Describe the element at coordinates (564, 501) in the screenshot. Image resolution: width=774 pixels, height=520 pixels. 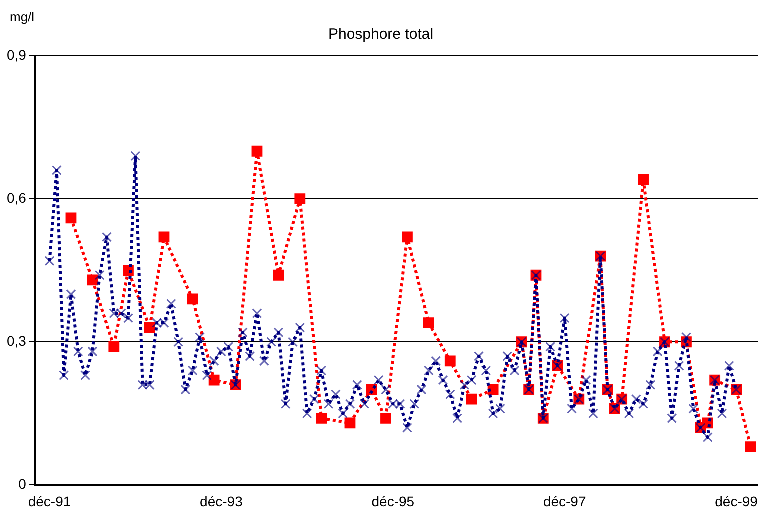
I see `x-tick-label: déc-97` at that location.